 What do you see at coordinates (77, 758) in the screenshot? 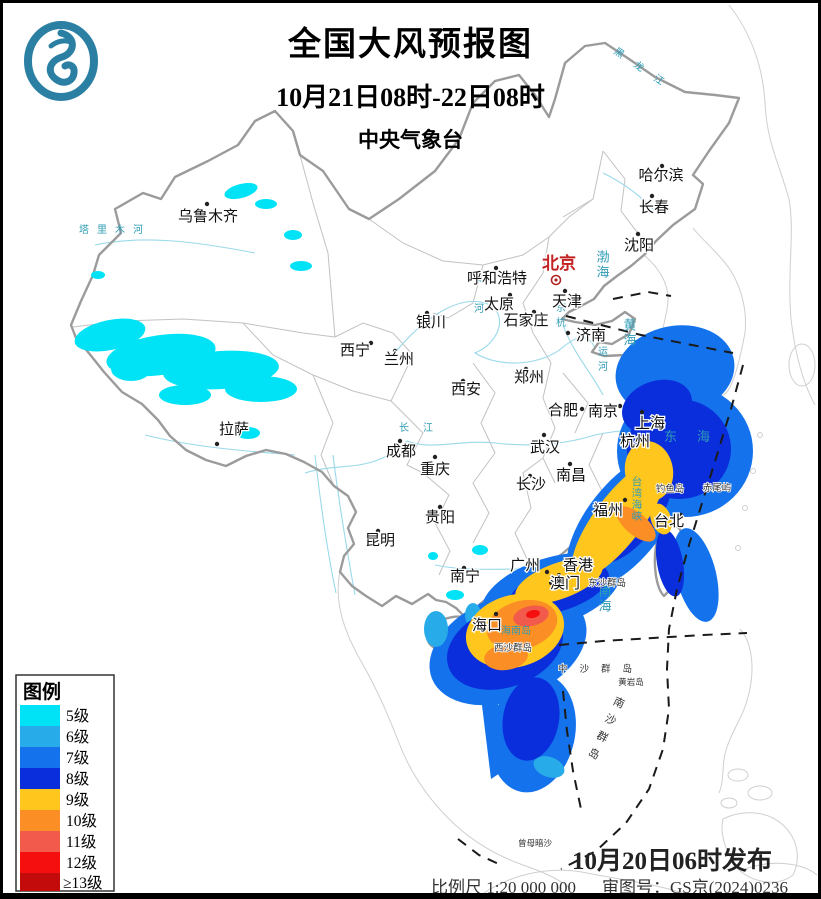
I see `legend-label: 7级` at bounding box center [77, 758].